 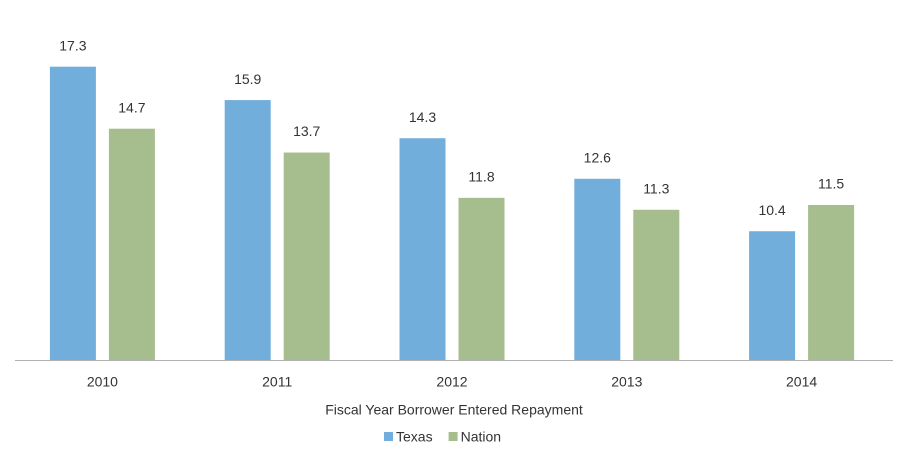 What do you see at coordinates (481, 437) in the screenshot?
I see `legend-label: Nation` at bounding box center [481, 437].